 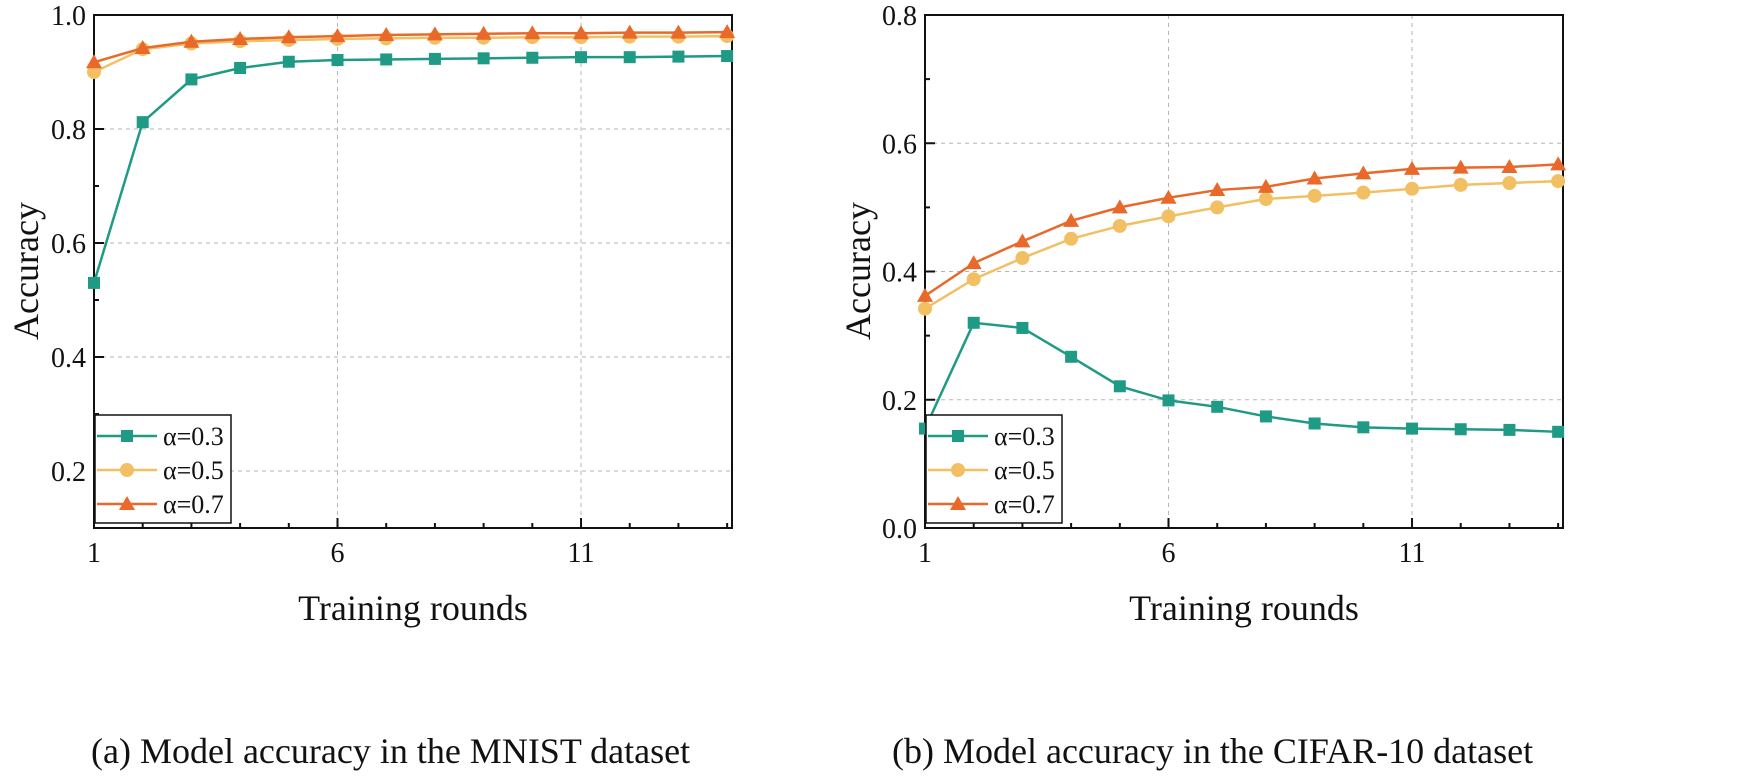 I want to click on caption-mnist: (a) Model accuracy in the MNIST dataset, so click(x=391, y=751).